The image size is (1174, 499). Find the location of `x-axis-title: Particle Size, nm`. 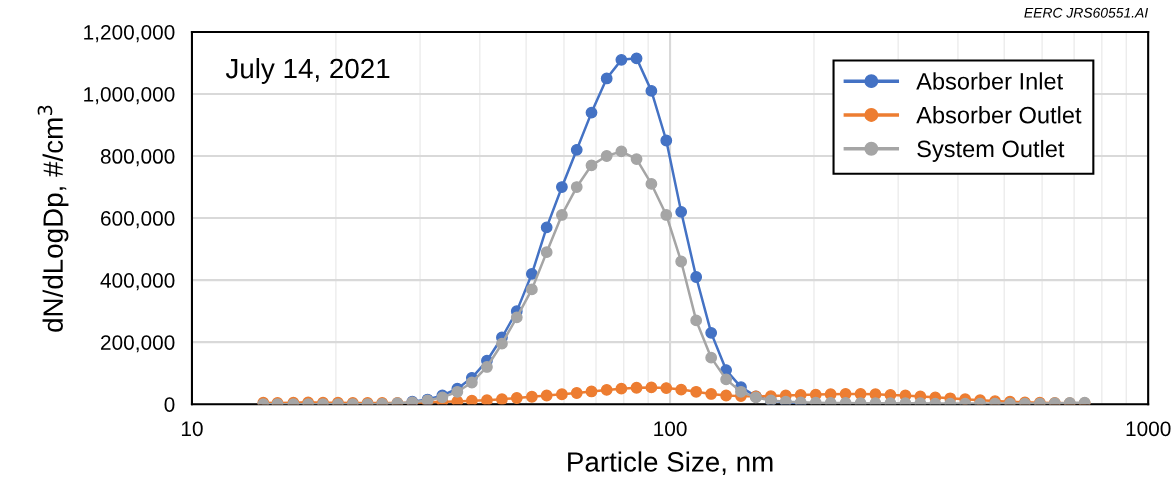

x-axis-title: Particle Size, nm is located at coordinates (670, 463).